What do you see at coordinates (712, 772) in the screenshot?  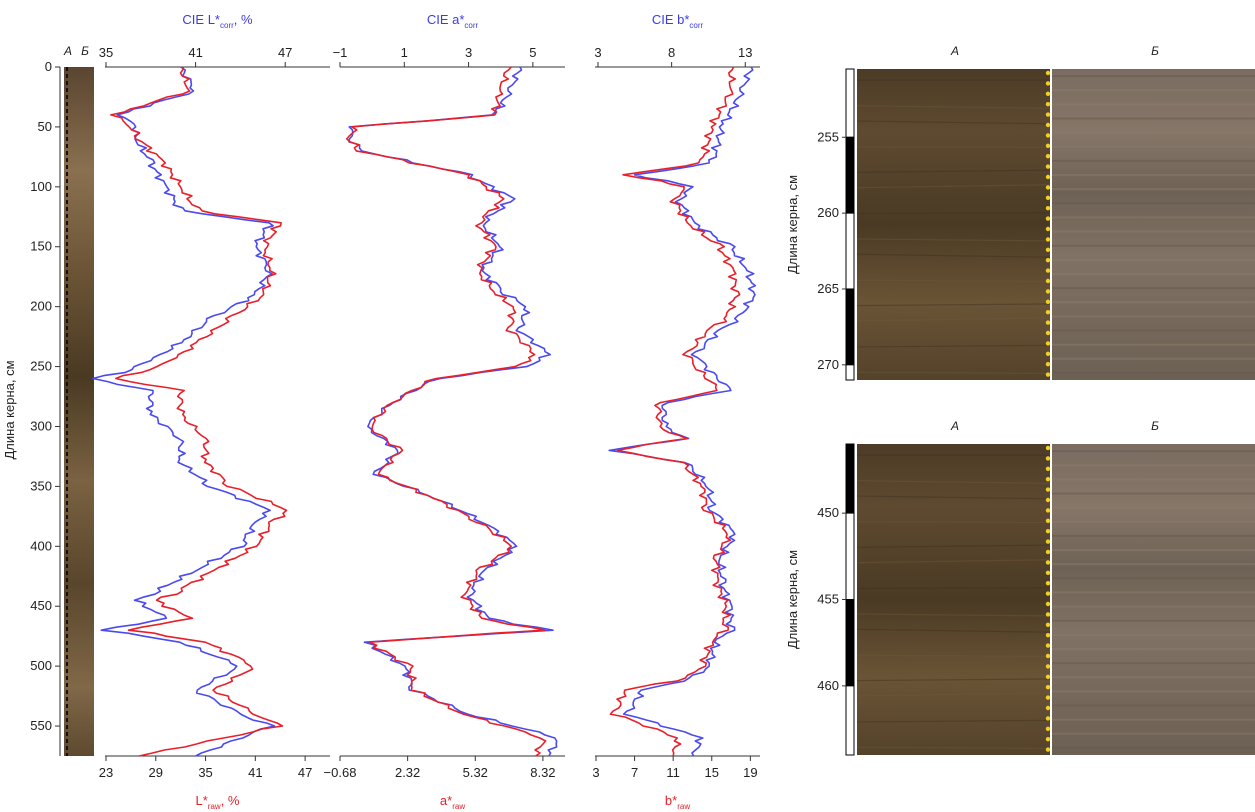 I see `bottom-tick-label: 15` at bounding box center [712, 772].